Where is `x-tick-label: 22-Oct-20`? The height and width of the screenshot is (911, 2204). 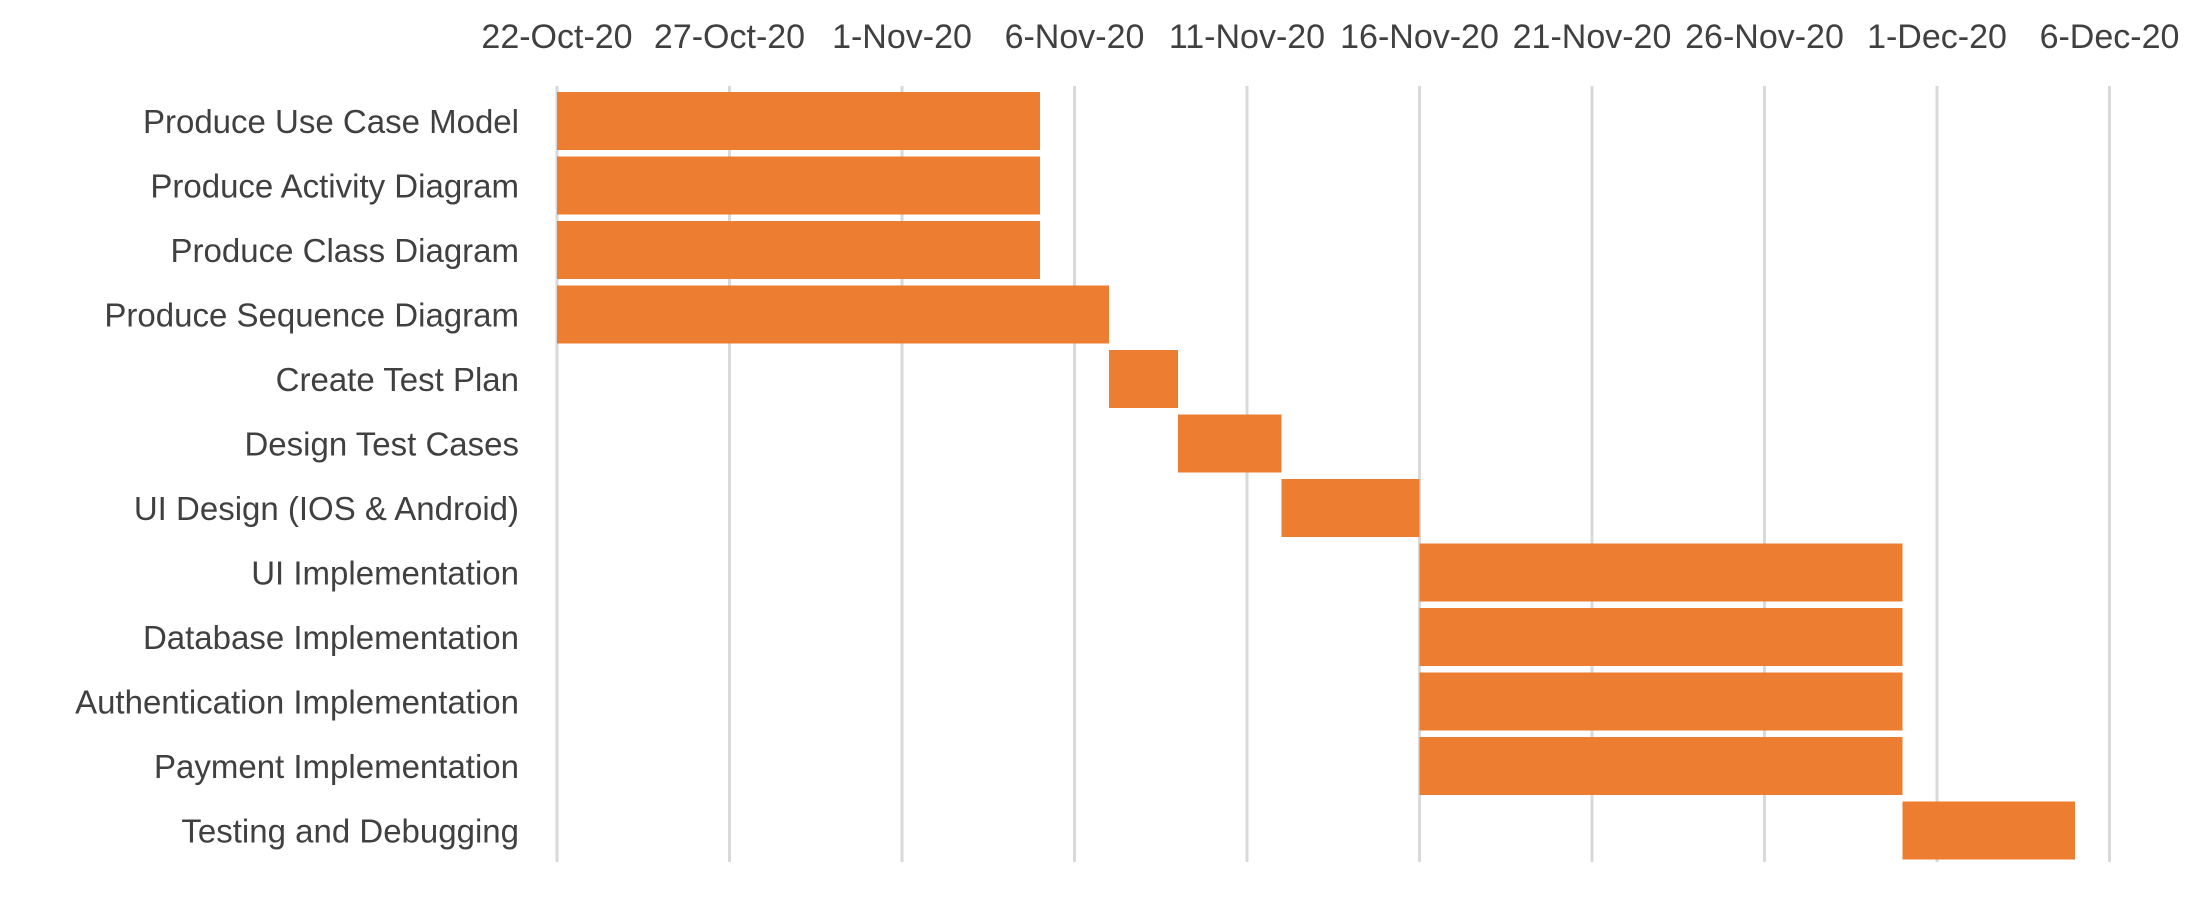 x-tick-label: 22-Oct-20 is located at coordinates (556, 37).